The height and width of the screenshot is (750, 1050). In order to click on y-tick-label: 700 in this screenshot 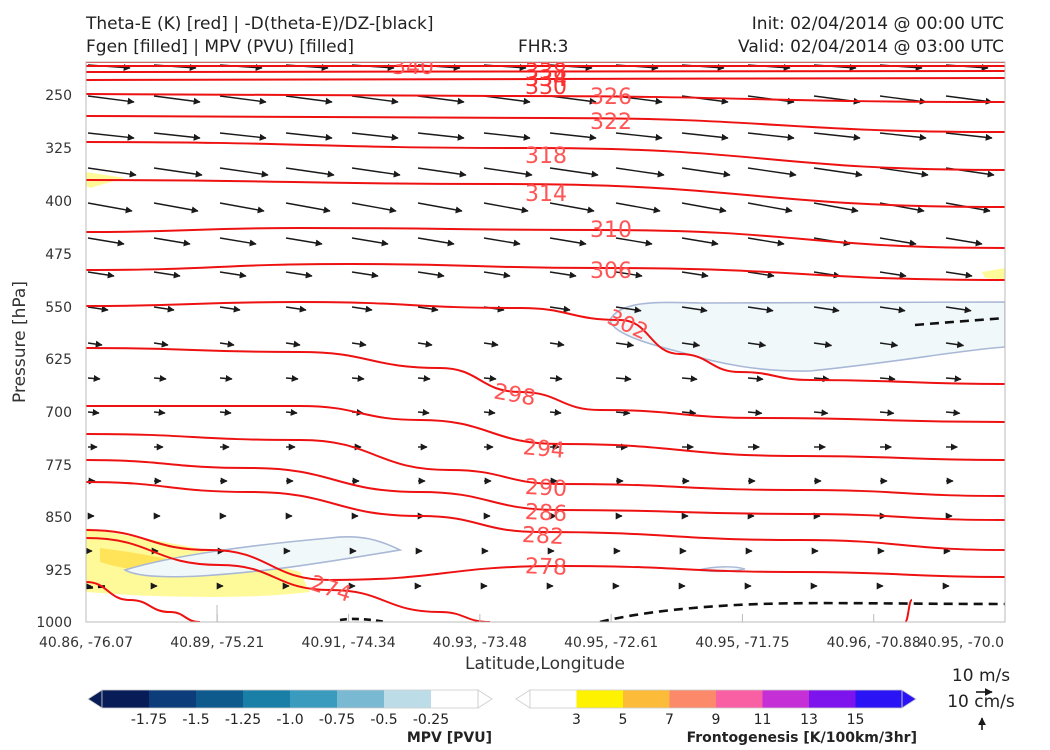, I will do `click(58, 413)`.